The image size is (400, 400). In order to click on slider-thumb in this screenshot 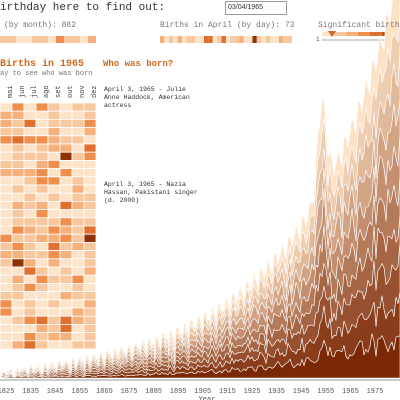, I will do `click(332, 34)`.